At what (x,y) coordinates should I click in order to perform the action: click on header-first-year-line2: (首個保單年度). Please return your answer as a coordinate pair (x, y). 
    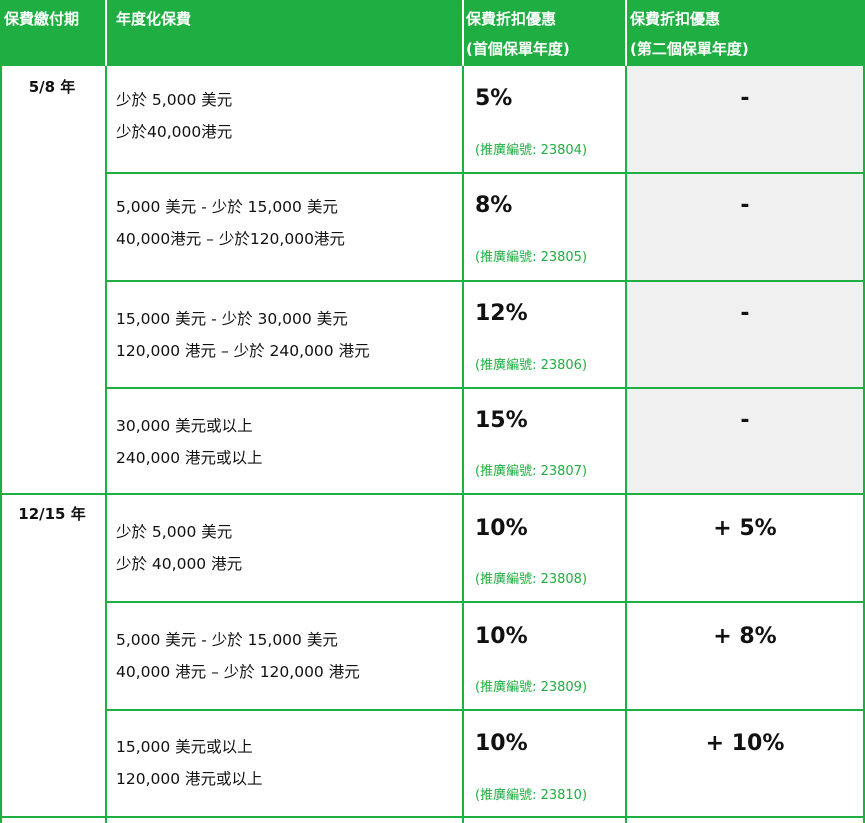
    Looking at the image, I should click on (518, 49).